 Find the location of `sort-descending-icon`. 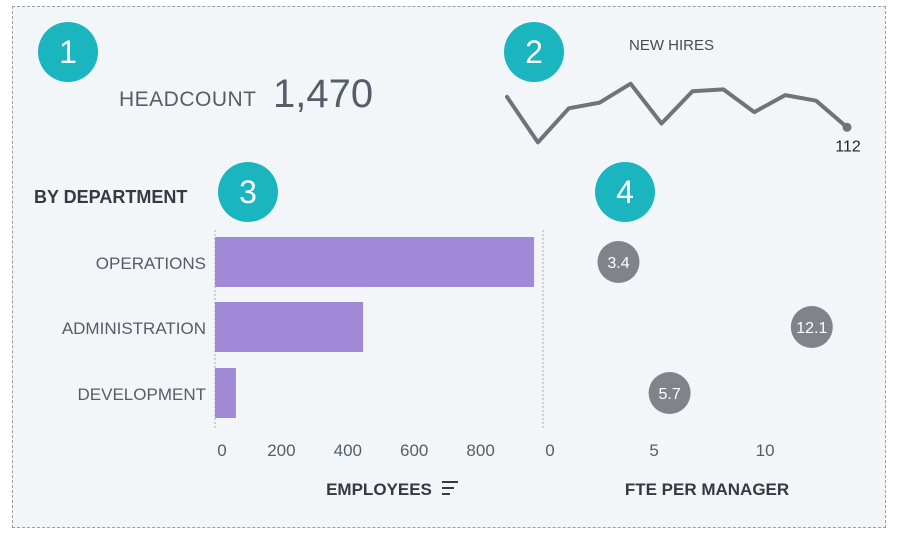

sort-descending-icon is located at coordinates (450, 488).